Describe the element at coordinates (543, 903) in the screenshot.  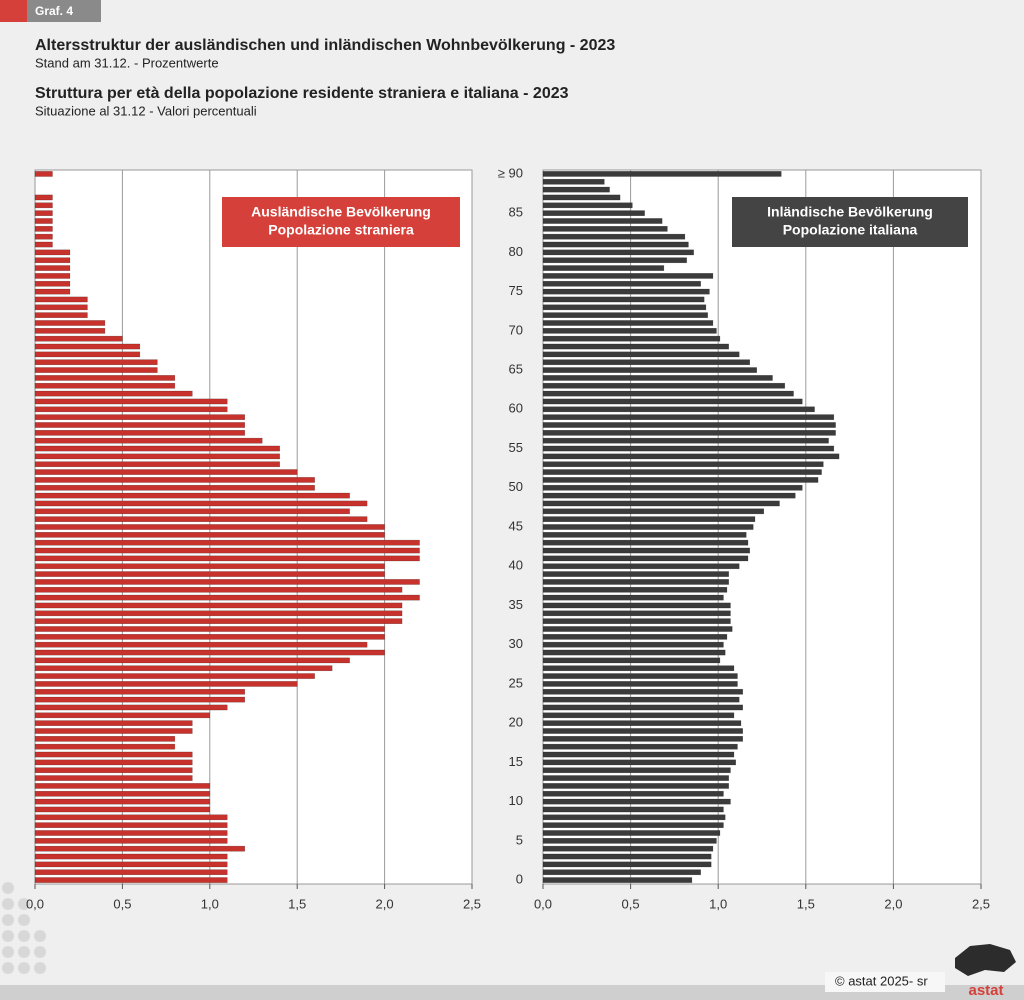
I see `x-tick-label: 0,0` at that location.